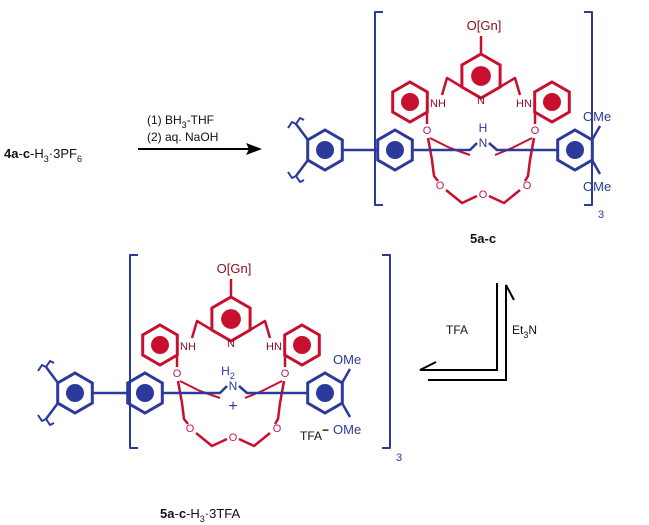 This screenshot has height=525, width=649. Describe the element at coordinates (37, 153) in the screenshot. I see `reactant-part: -H` at that location.